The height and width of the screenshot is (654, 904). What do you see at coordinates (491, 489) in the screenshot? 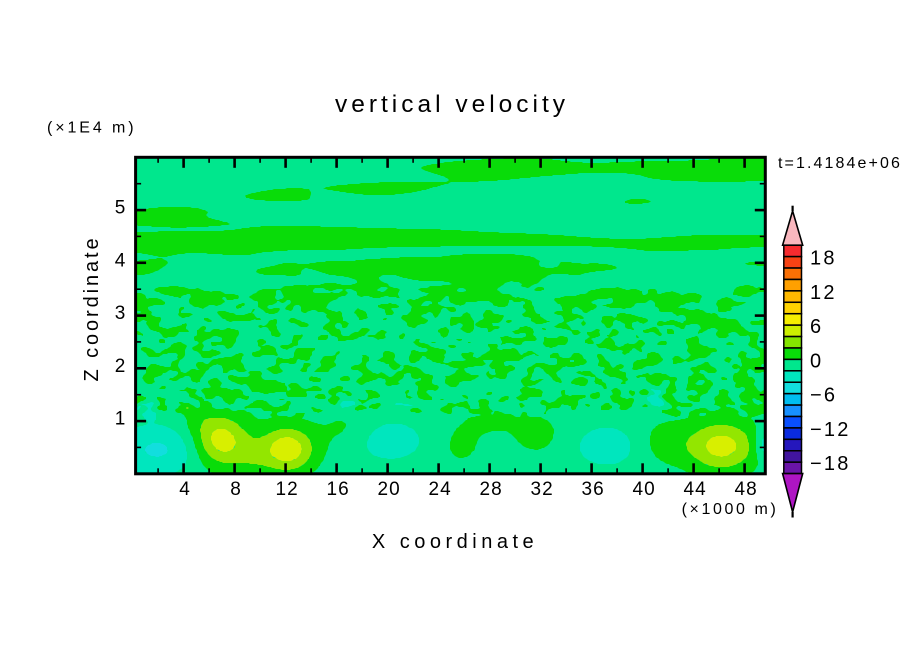
I see `svg-text: 28` at bounding box center [491, 489].